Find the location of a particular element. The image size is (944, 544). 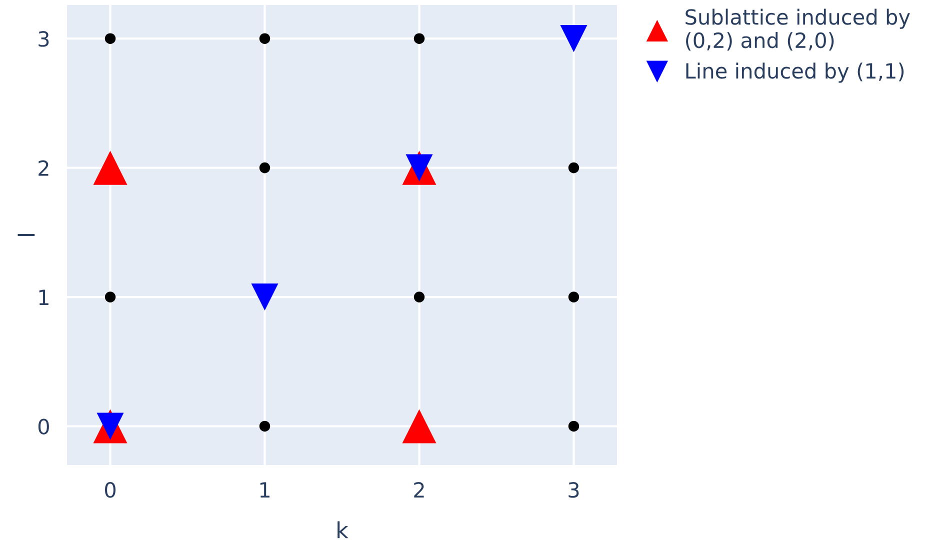

y-tick-label: 2 is located at coordinates (43, 168).